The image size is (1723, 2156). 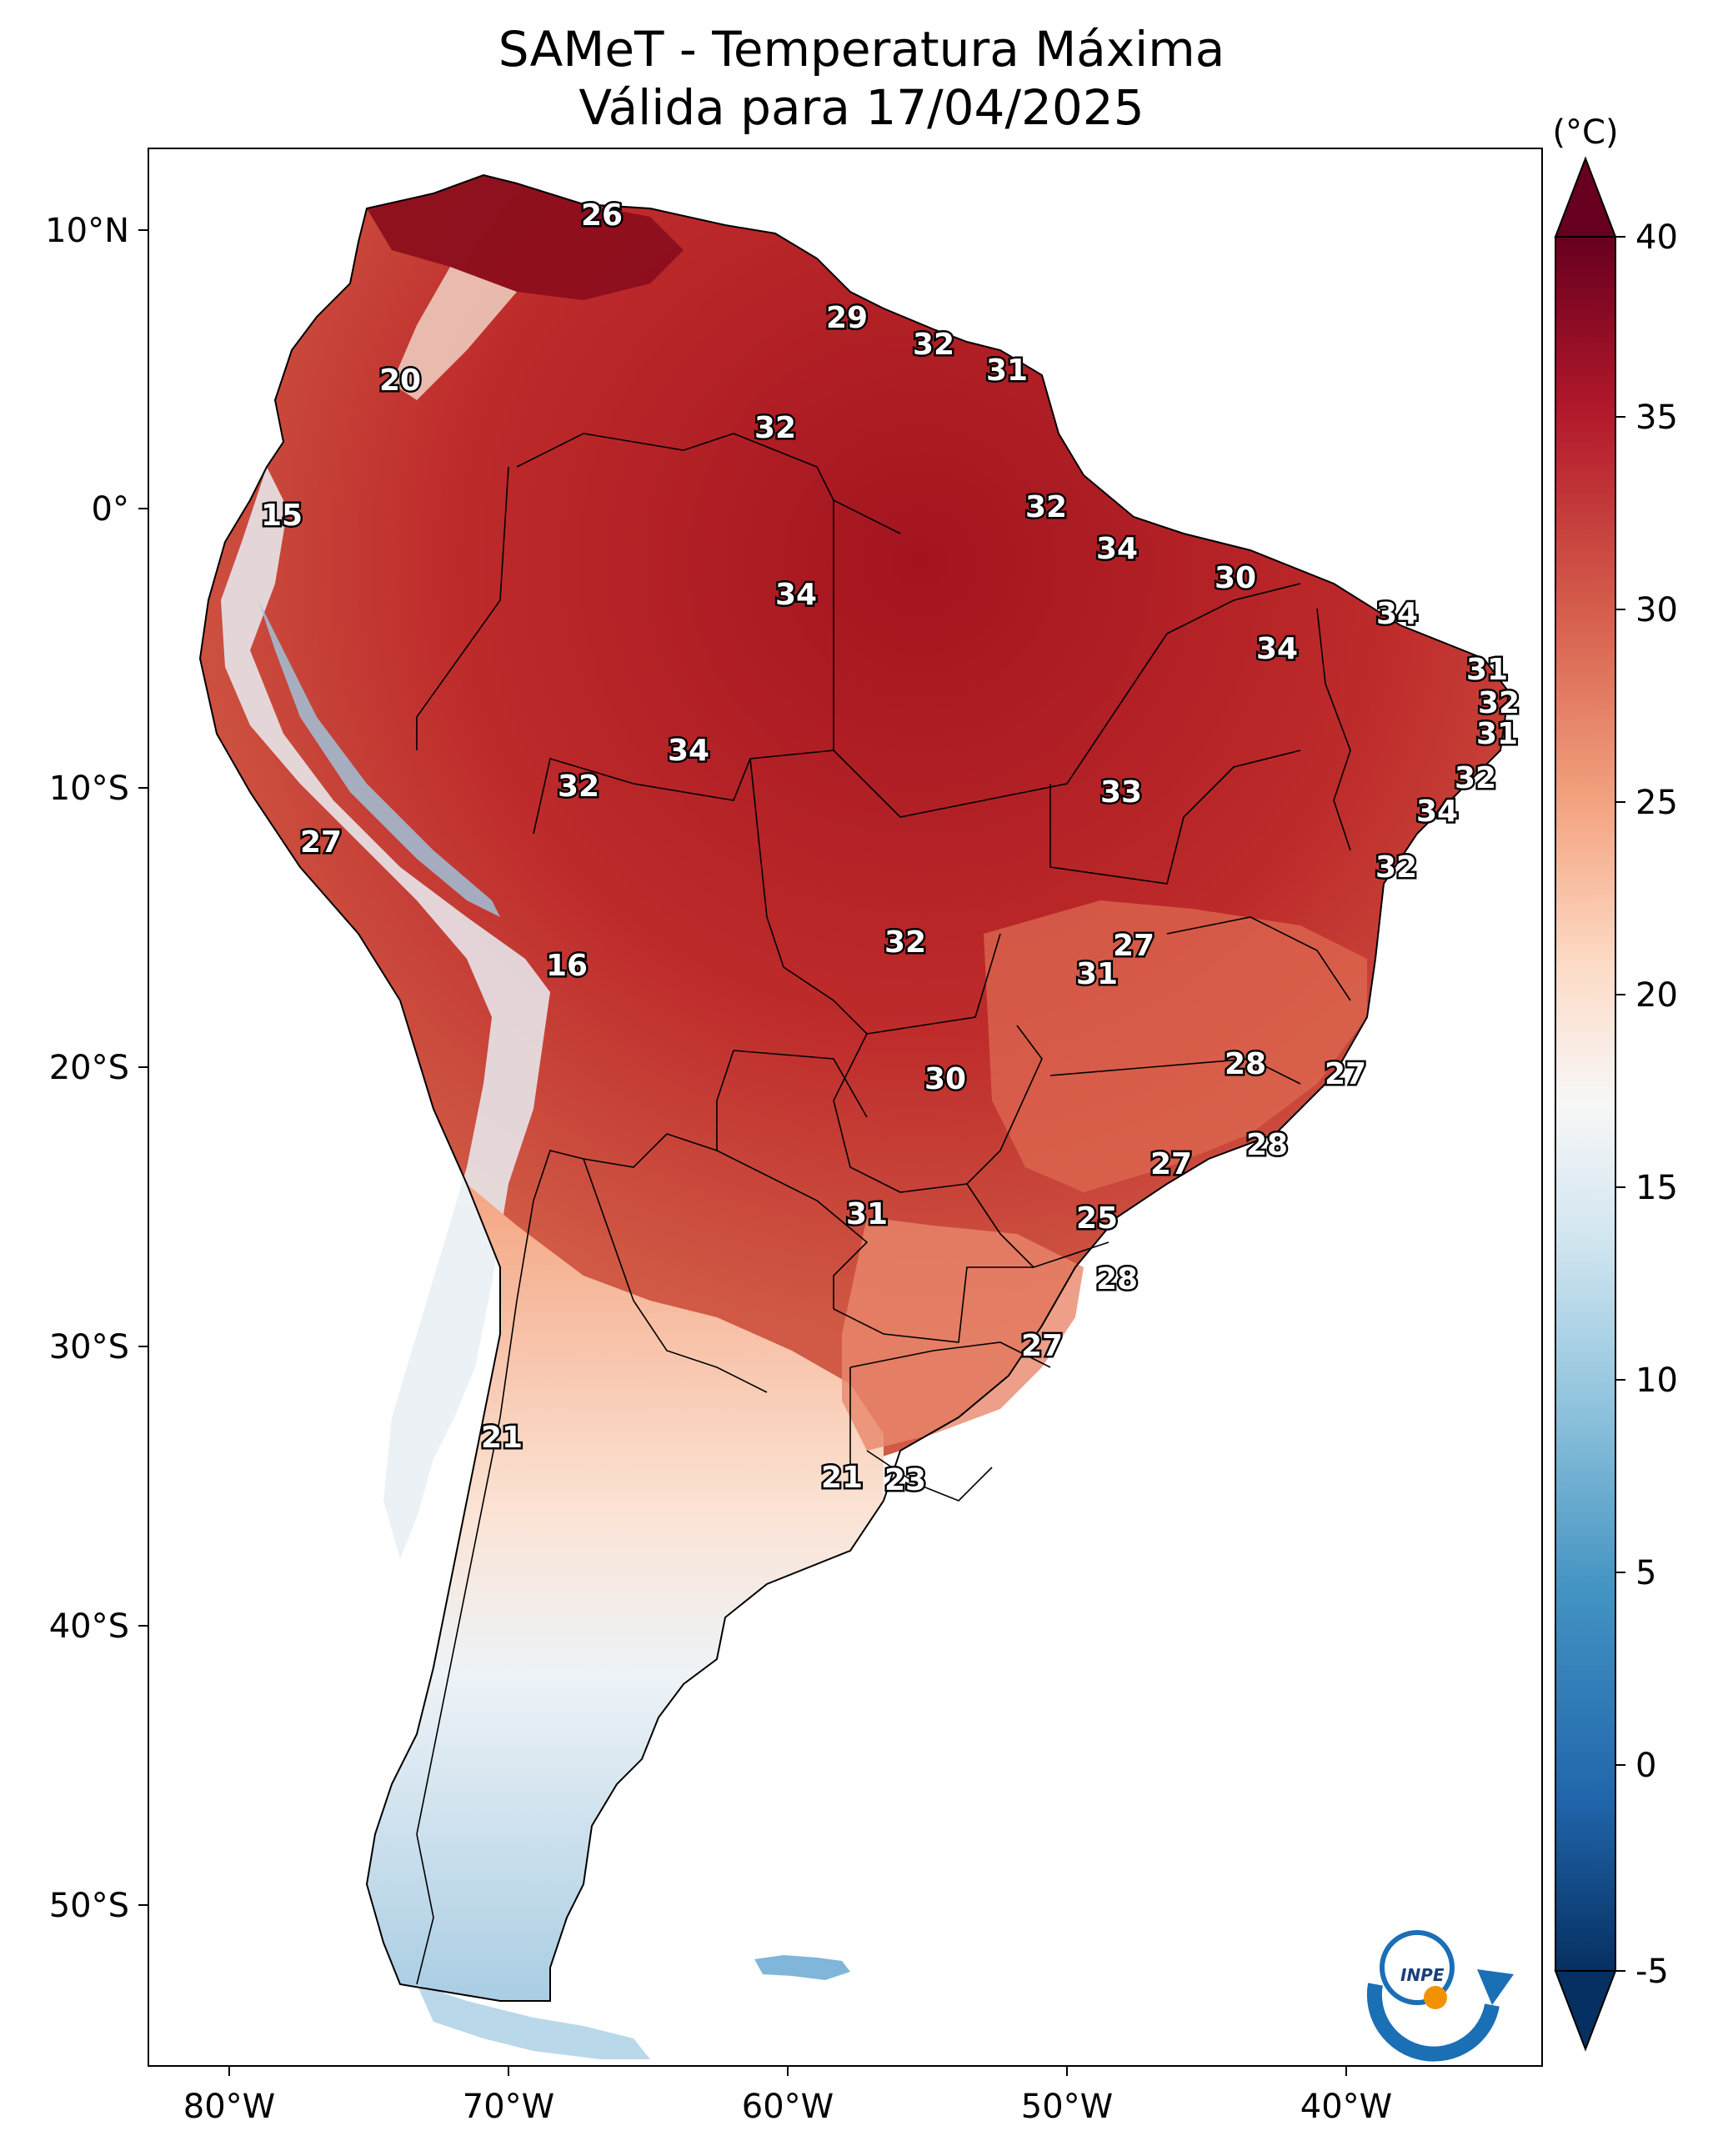 What do you see at coordinates (1652, 1972) in the screenshot?
I see `colorbar-tick: -5` at bounding box center [1652, 1972].